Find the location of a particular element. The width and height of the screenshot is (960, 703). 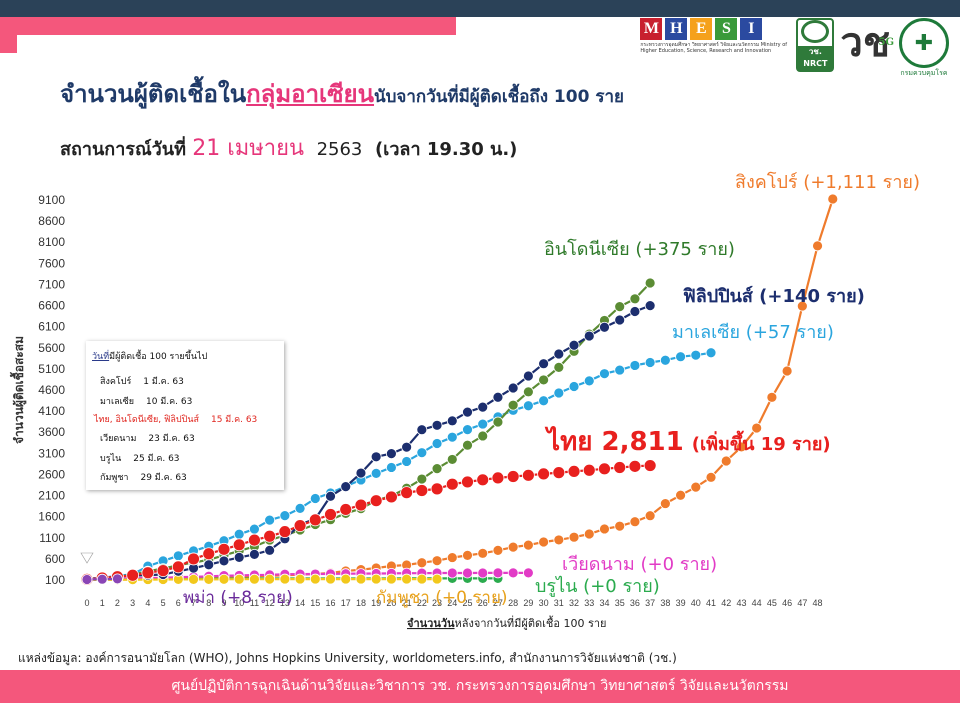

x-tick-label: 28 is located at coordinates (513, 603).